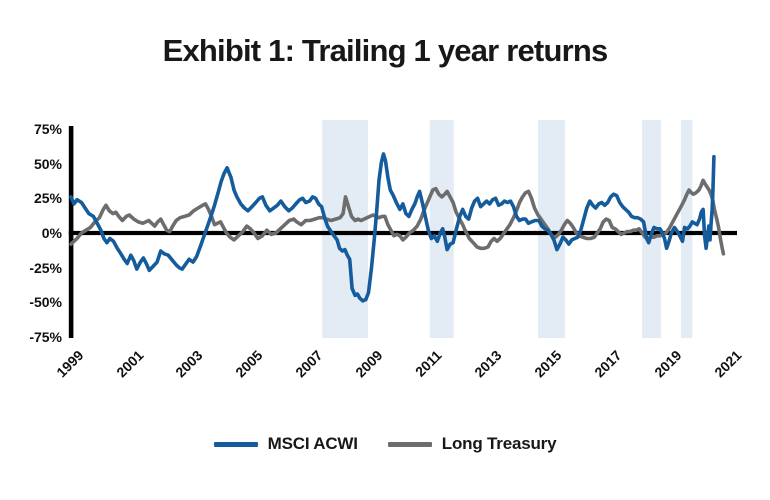  What do you see at coordinates (51, 233) in the screenshot?
I see `y-tick-label: 0%` at bounding box center [51, 233].